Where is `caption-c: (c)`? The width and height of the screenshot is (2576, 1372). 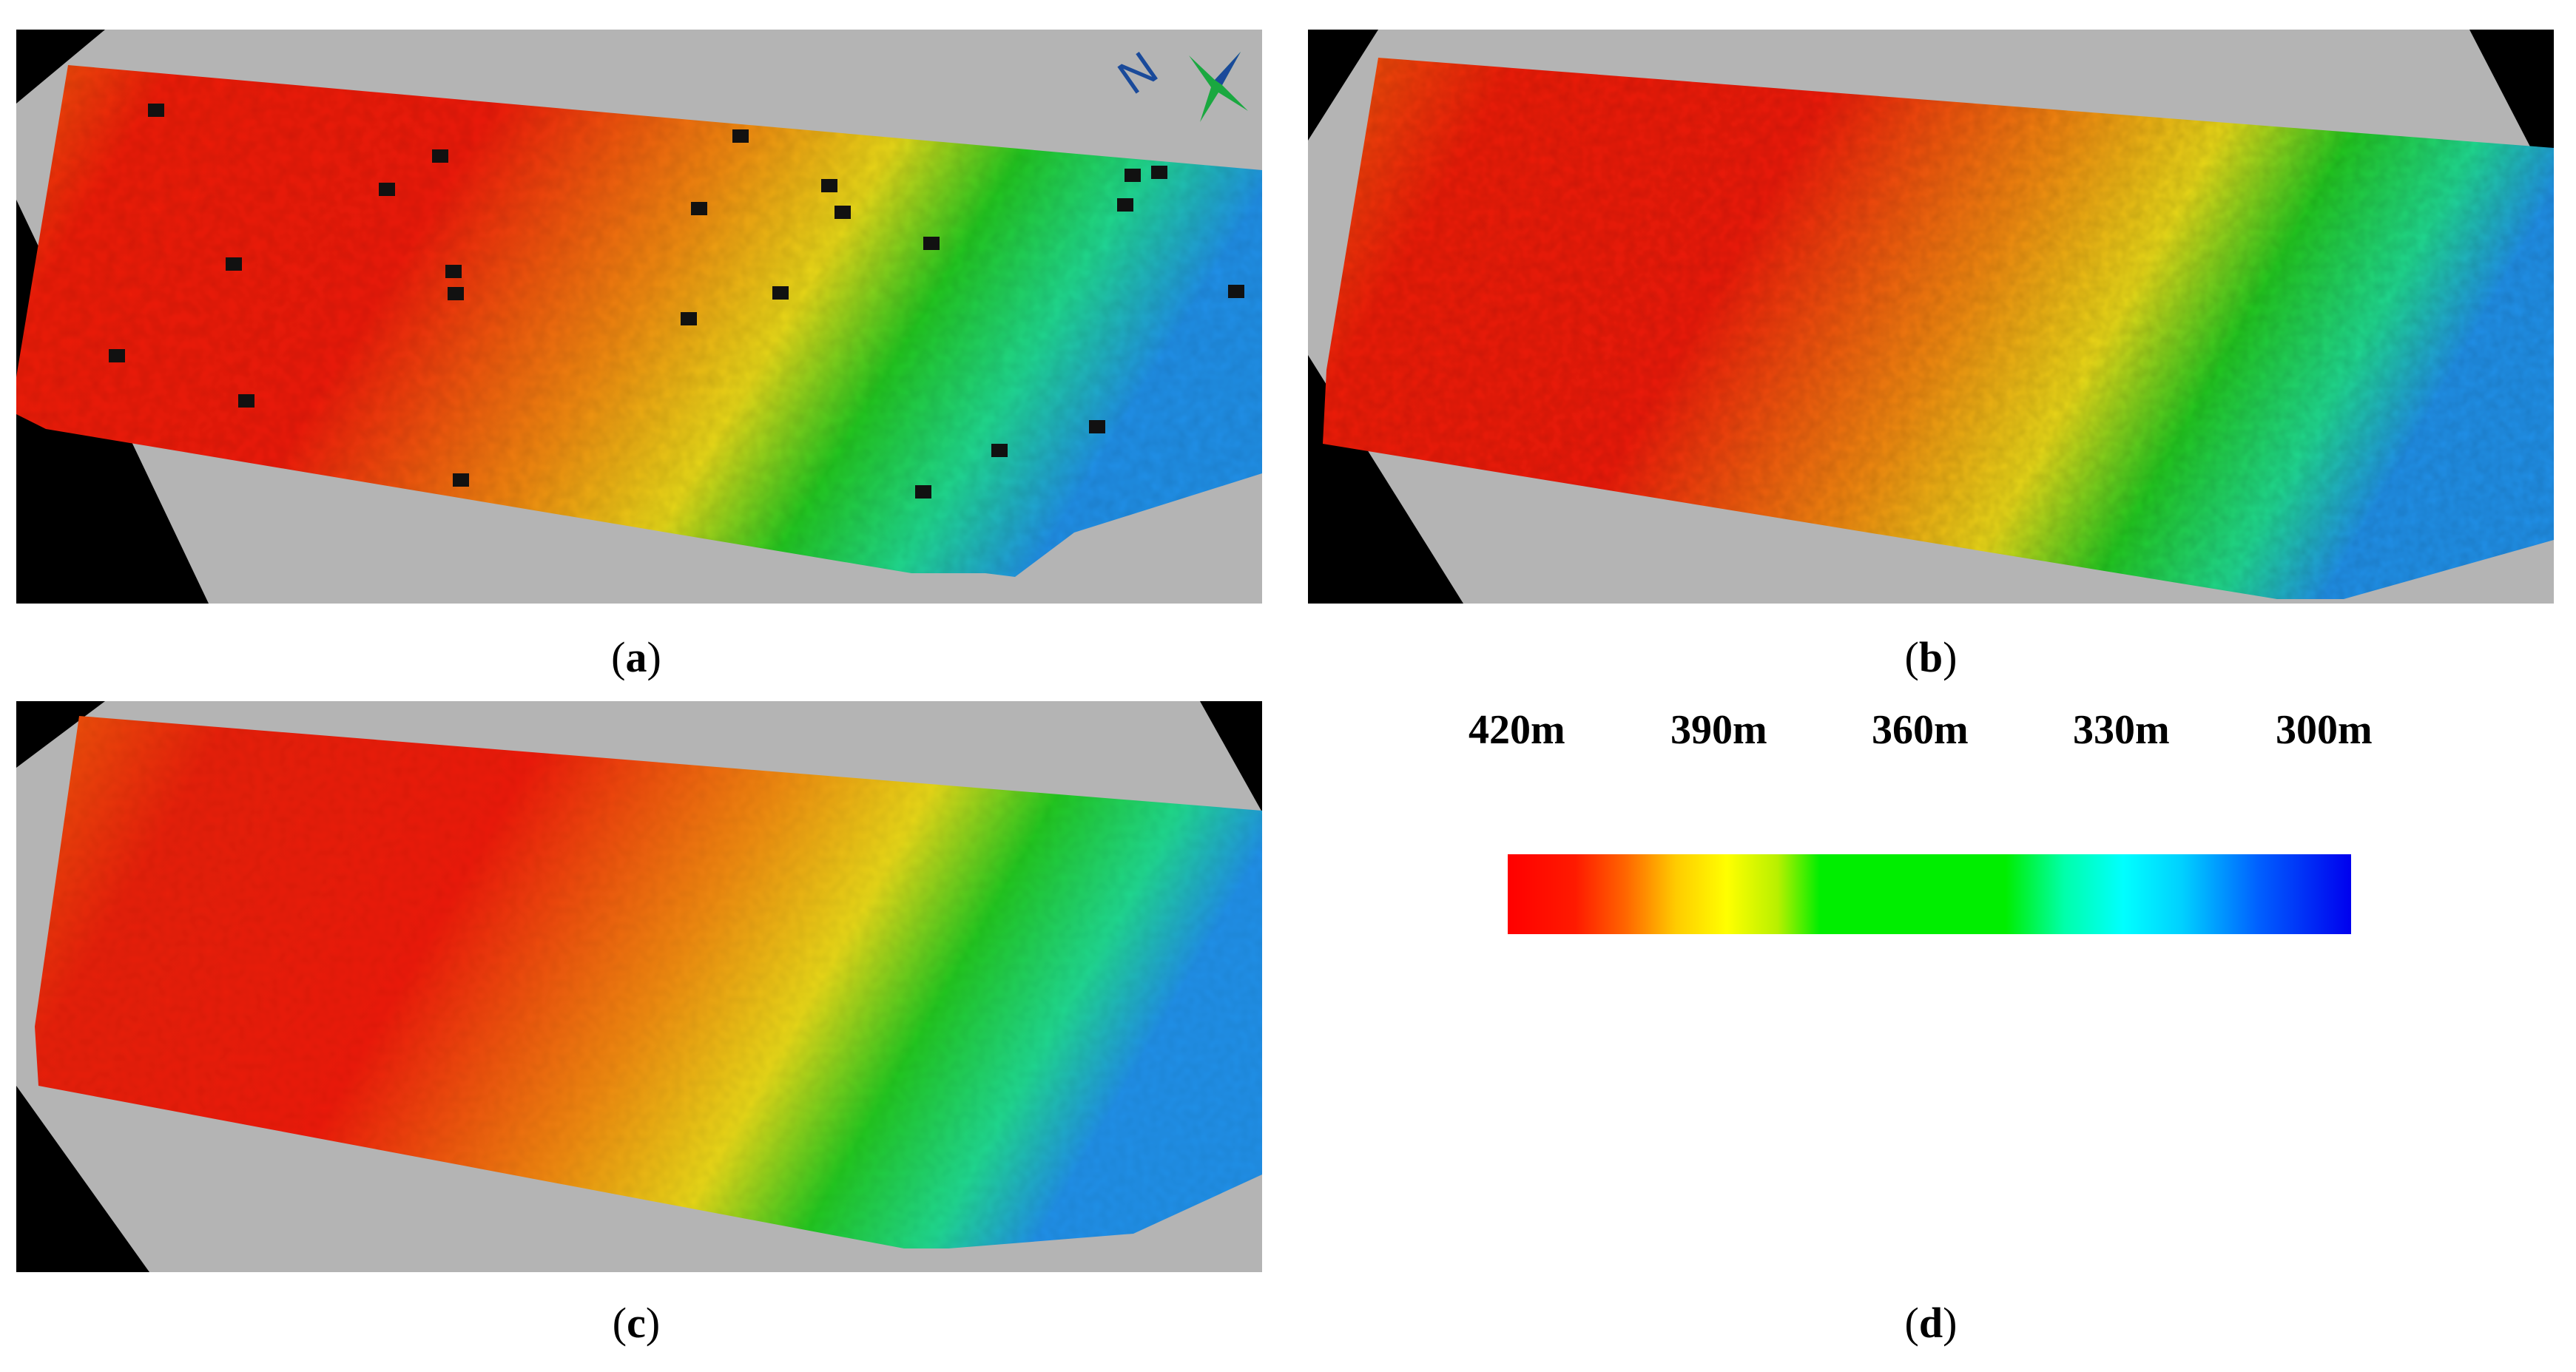 caption-c: (c) is located at coordinates (636, 1323).